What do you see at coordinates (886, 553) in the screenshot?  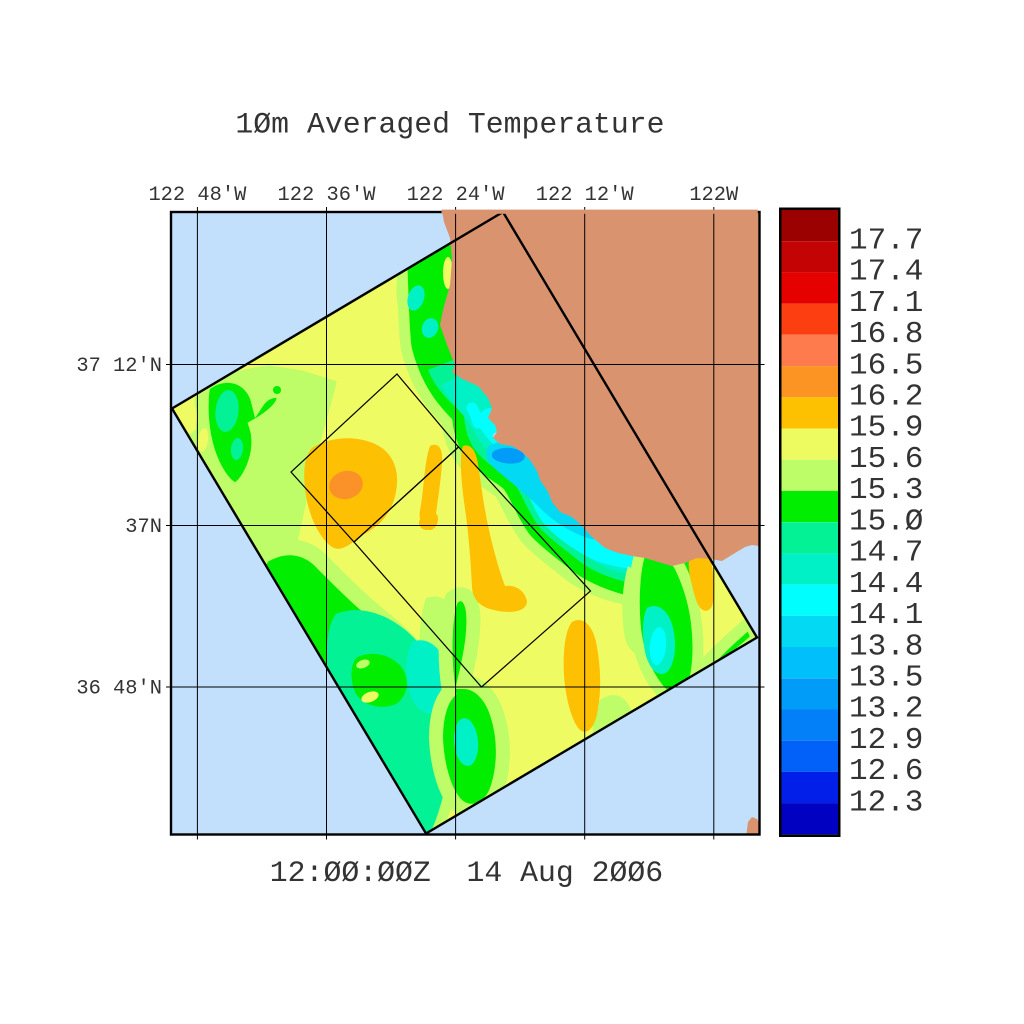 I see `svg-text: 14.7` at bounding box center [886, 553].